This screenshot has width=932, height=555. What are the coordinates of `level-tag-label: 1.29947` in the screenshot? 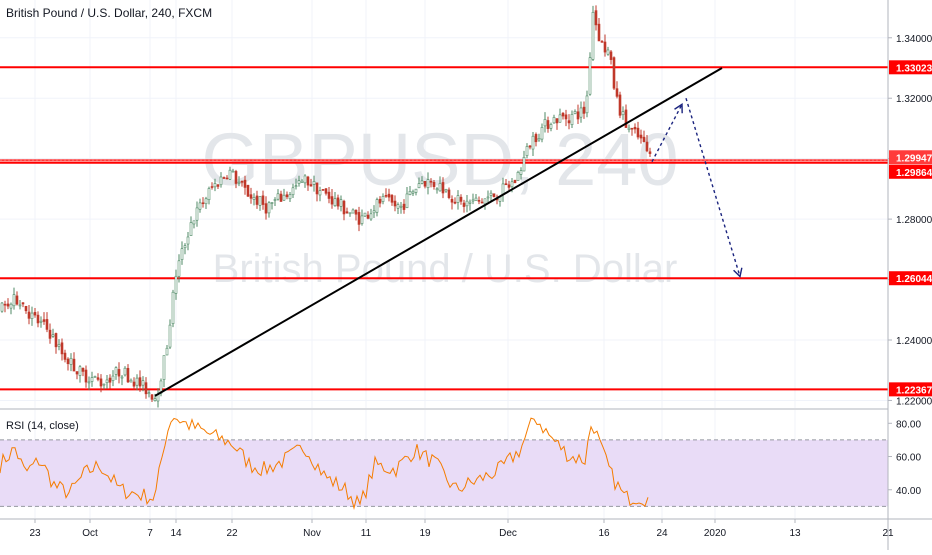 It's located at (914, 158).